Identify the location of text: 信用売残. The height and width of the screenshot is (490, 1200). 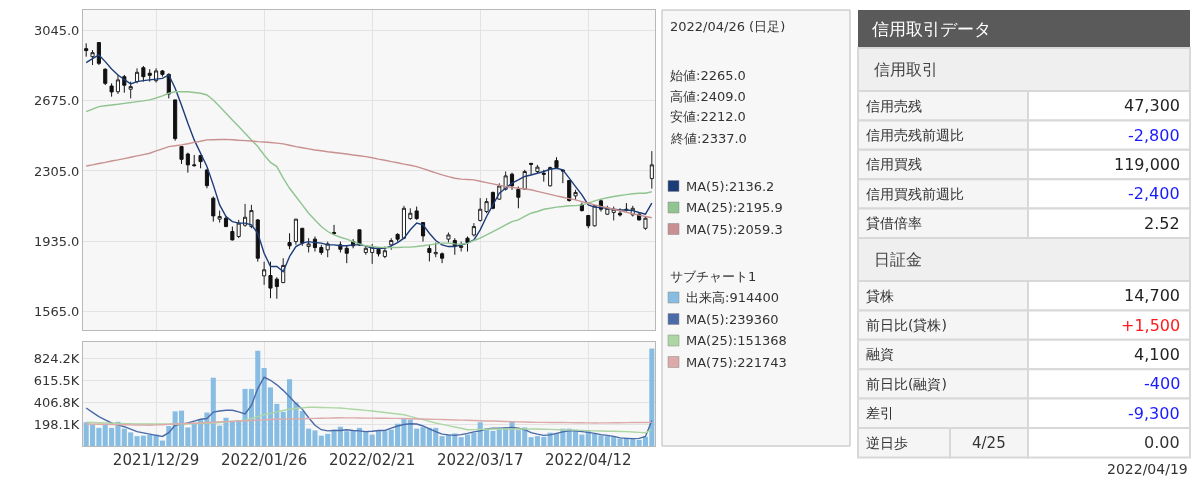
(894, 106).